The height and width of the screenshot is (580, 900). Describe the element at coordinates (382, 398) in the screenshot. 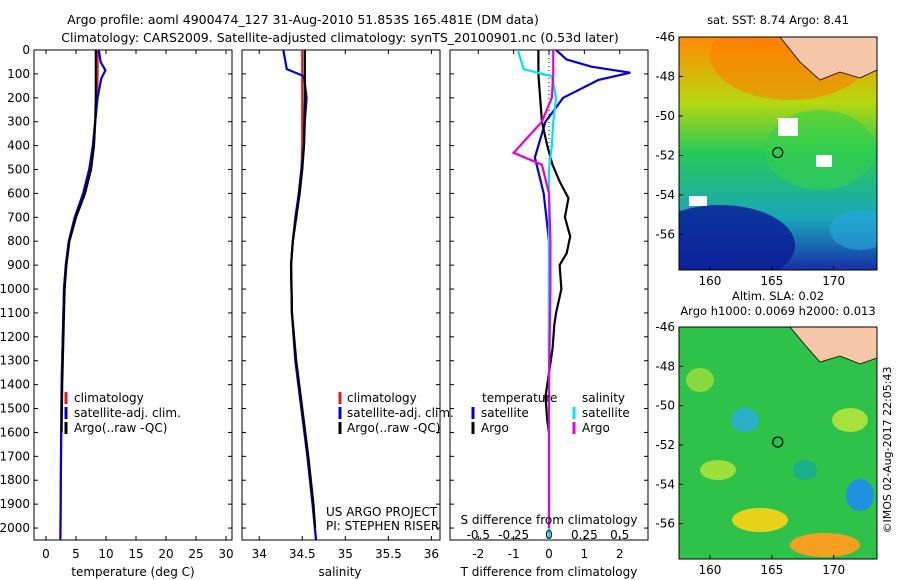

I see `legend-climatology-label: climatology` at that location.